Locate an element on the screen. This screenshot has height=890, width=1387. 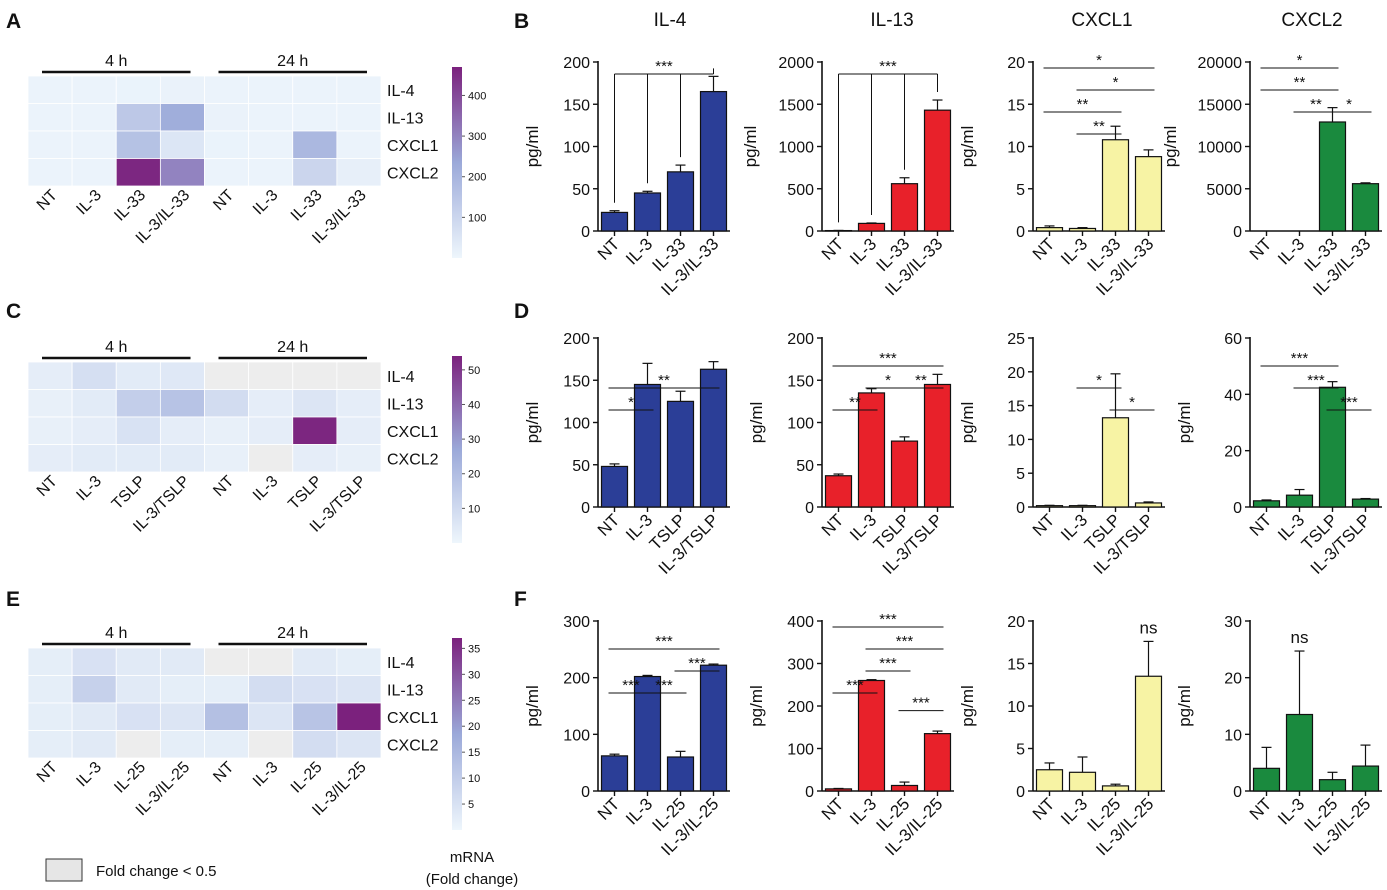
heatmap-column-label: IL-25 is located at coordinates (307, 778).